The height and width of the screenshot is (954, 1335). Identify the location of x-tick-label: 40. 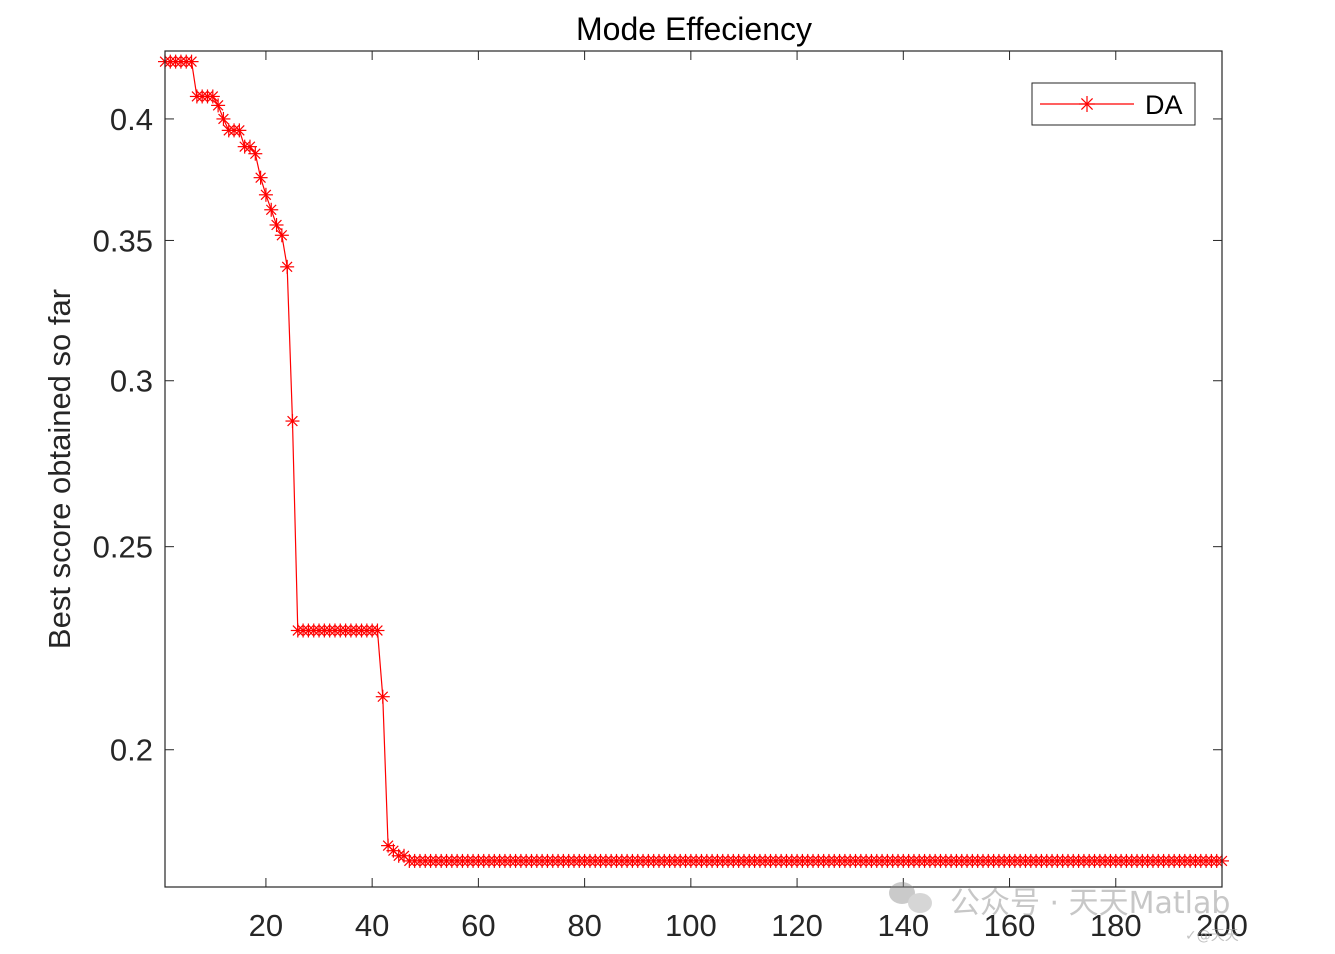
(372, 925).